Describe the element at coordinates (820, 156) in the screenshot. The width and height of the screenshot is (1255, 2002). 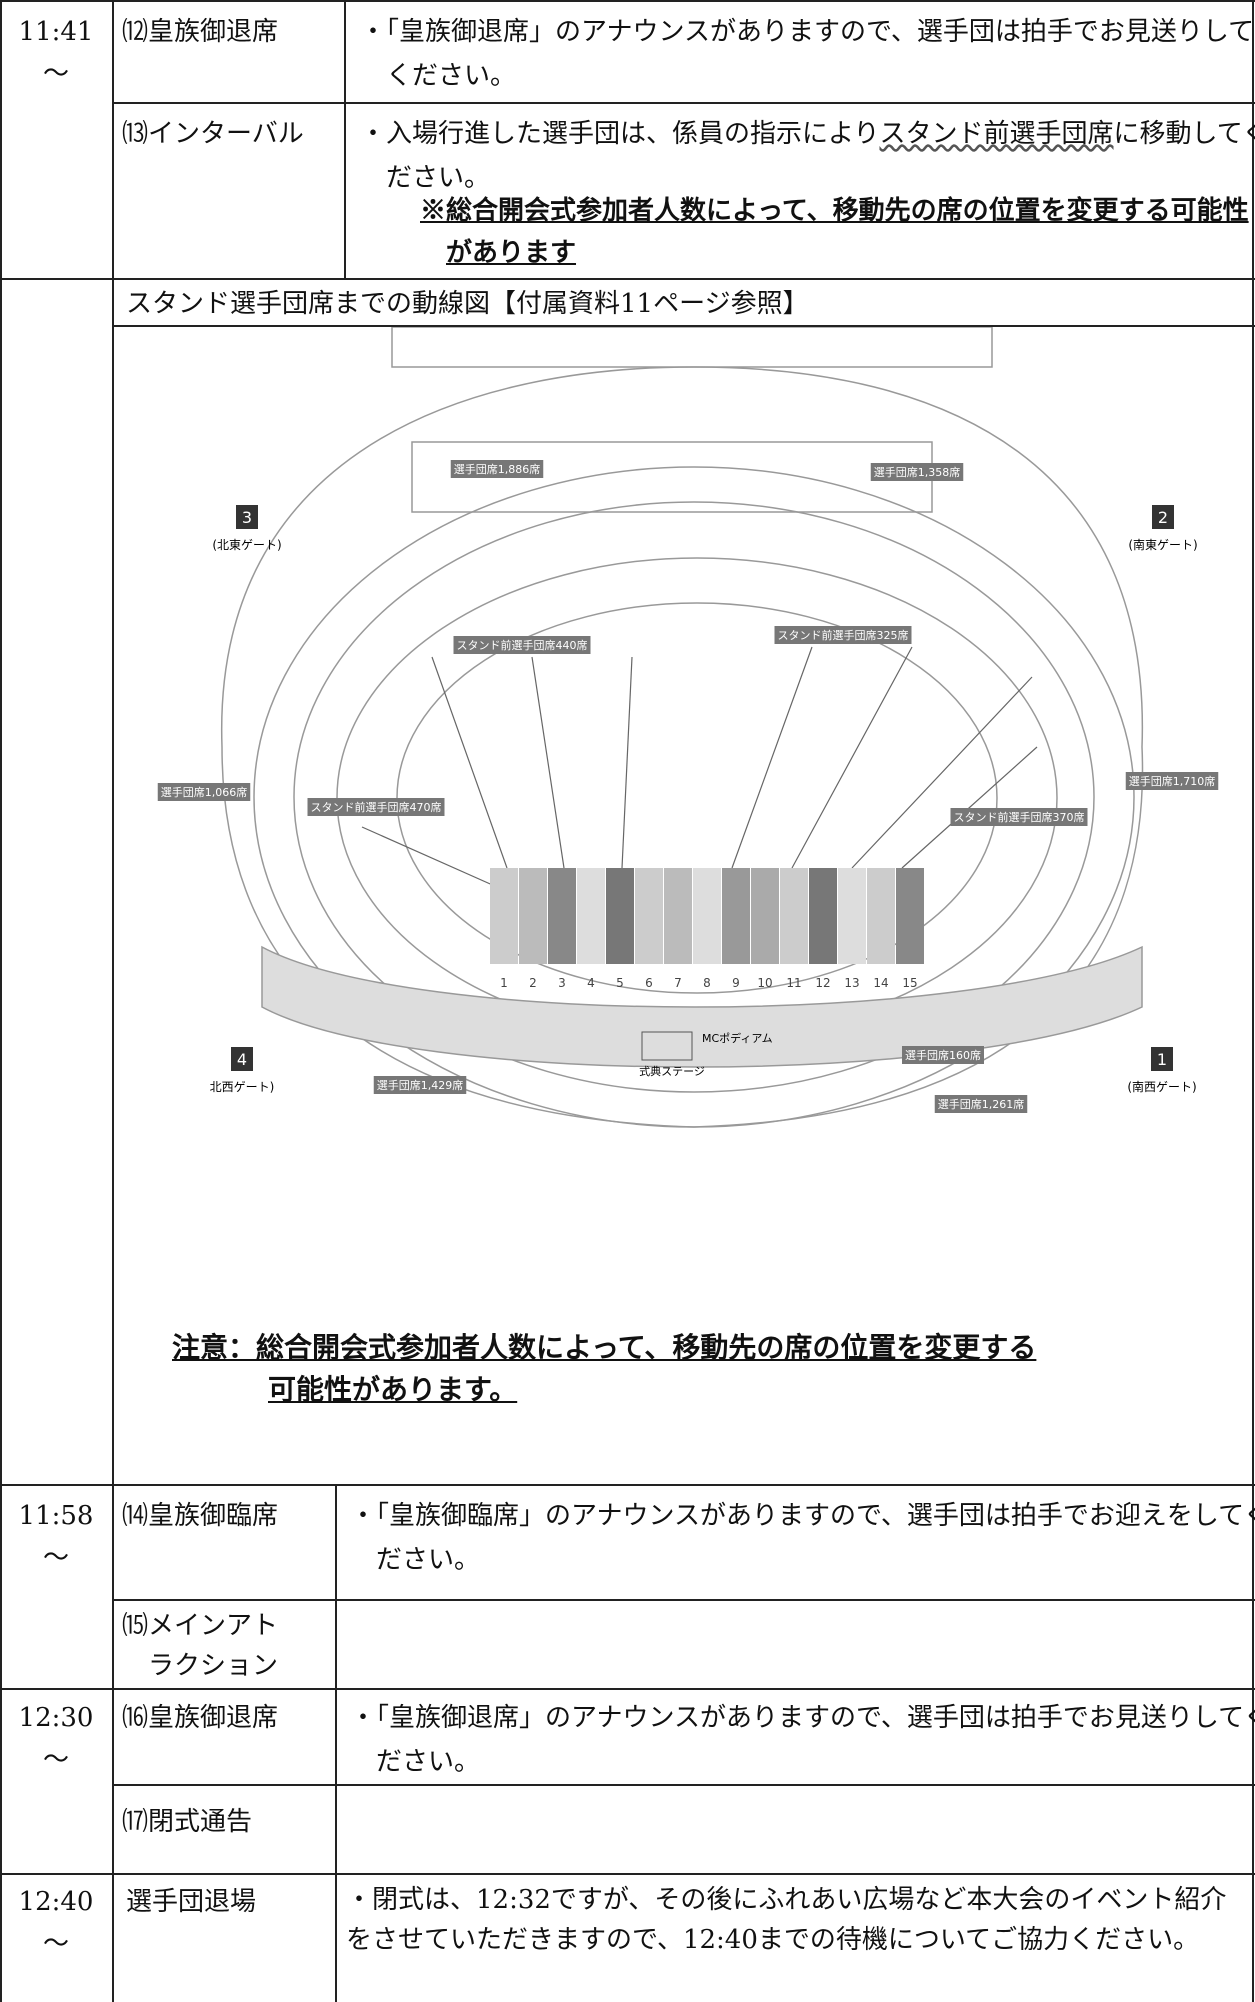
I see `desc-text: に移動してください。` at that location.